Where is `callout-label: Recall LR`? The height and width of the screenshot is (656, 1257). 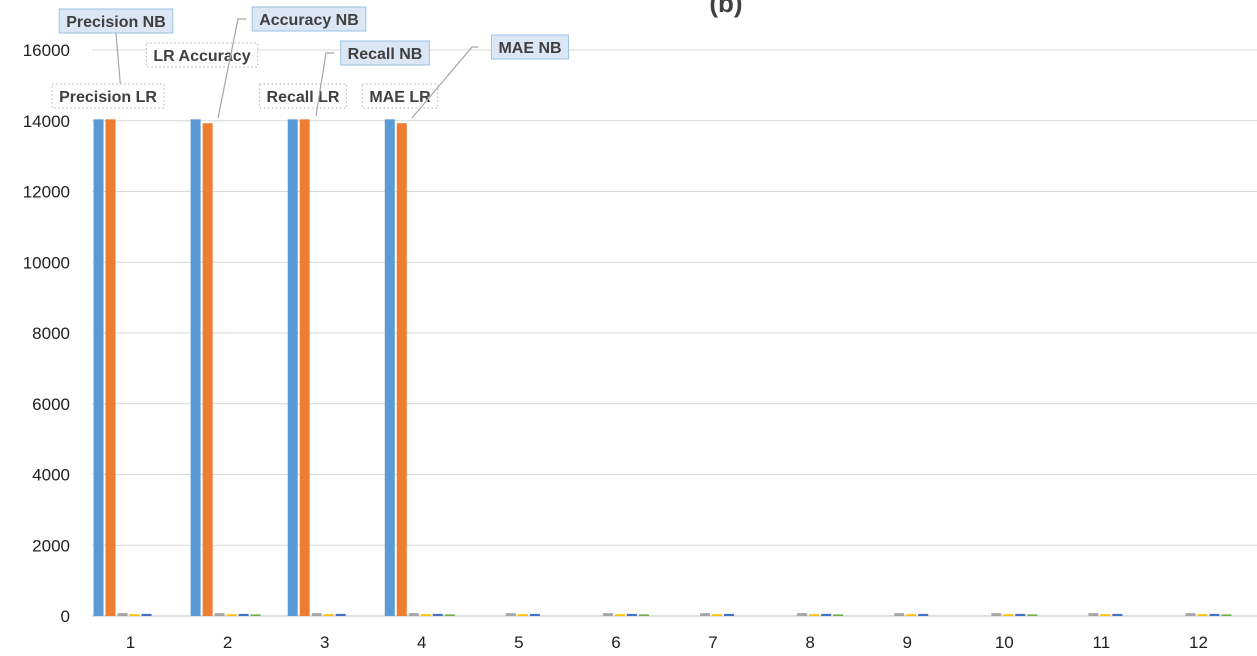 callout-label: Recall LR is located at coordinates (303, 97).